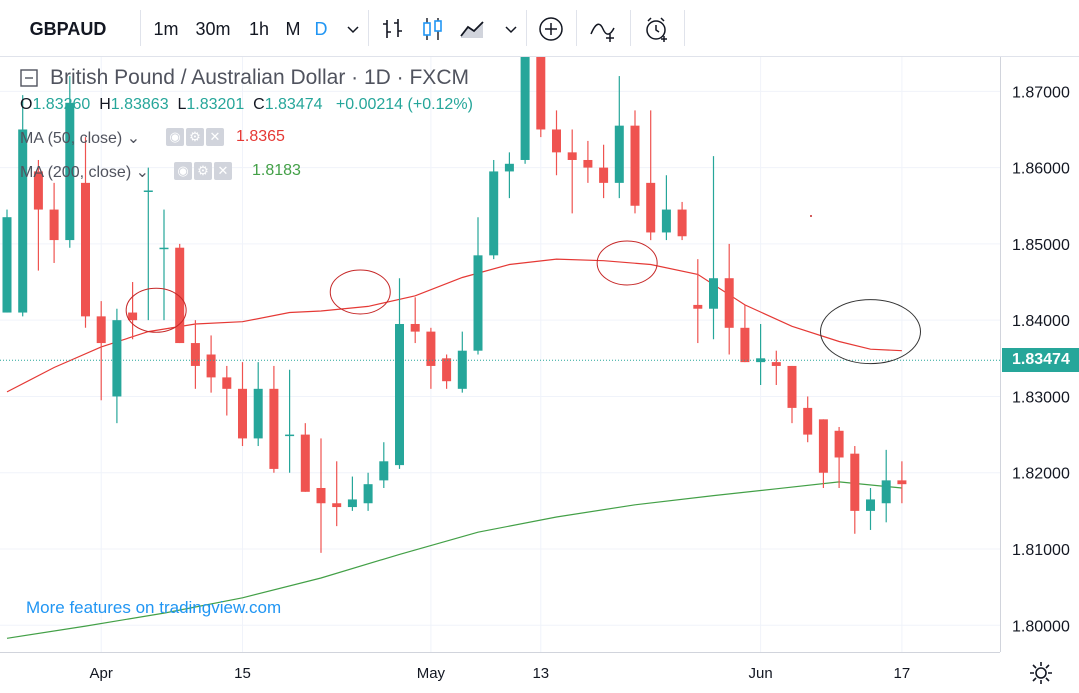 This screenshot has height=693, width=1079. What do you see at coordinates (293, 29) in the screenshot?
I see `interval-month-button: M` at bounding box center [293, 29].